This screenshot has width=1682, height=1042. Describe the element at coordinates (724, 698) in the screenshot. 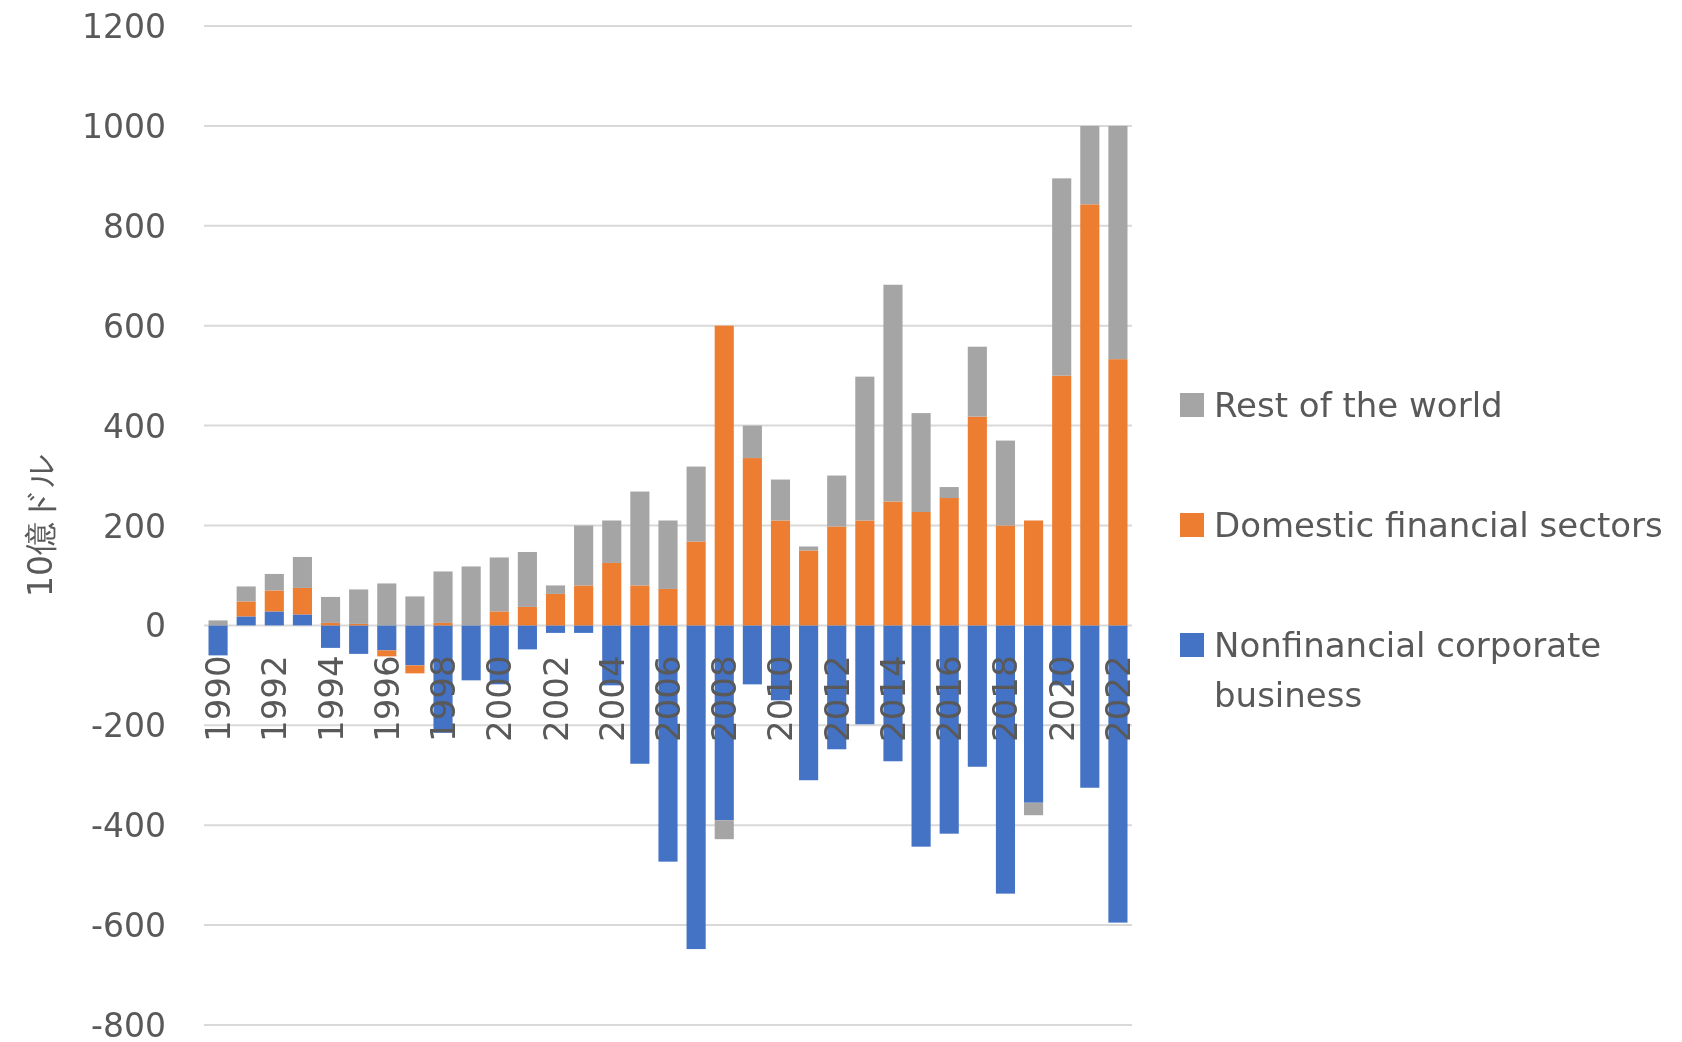

I see `x-tick-label: 2008` at that location.